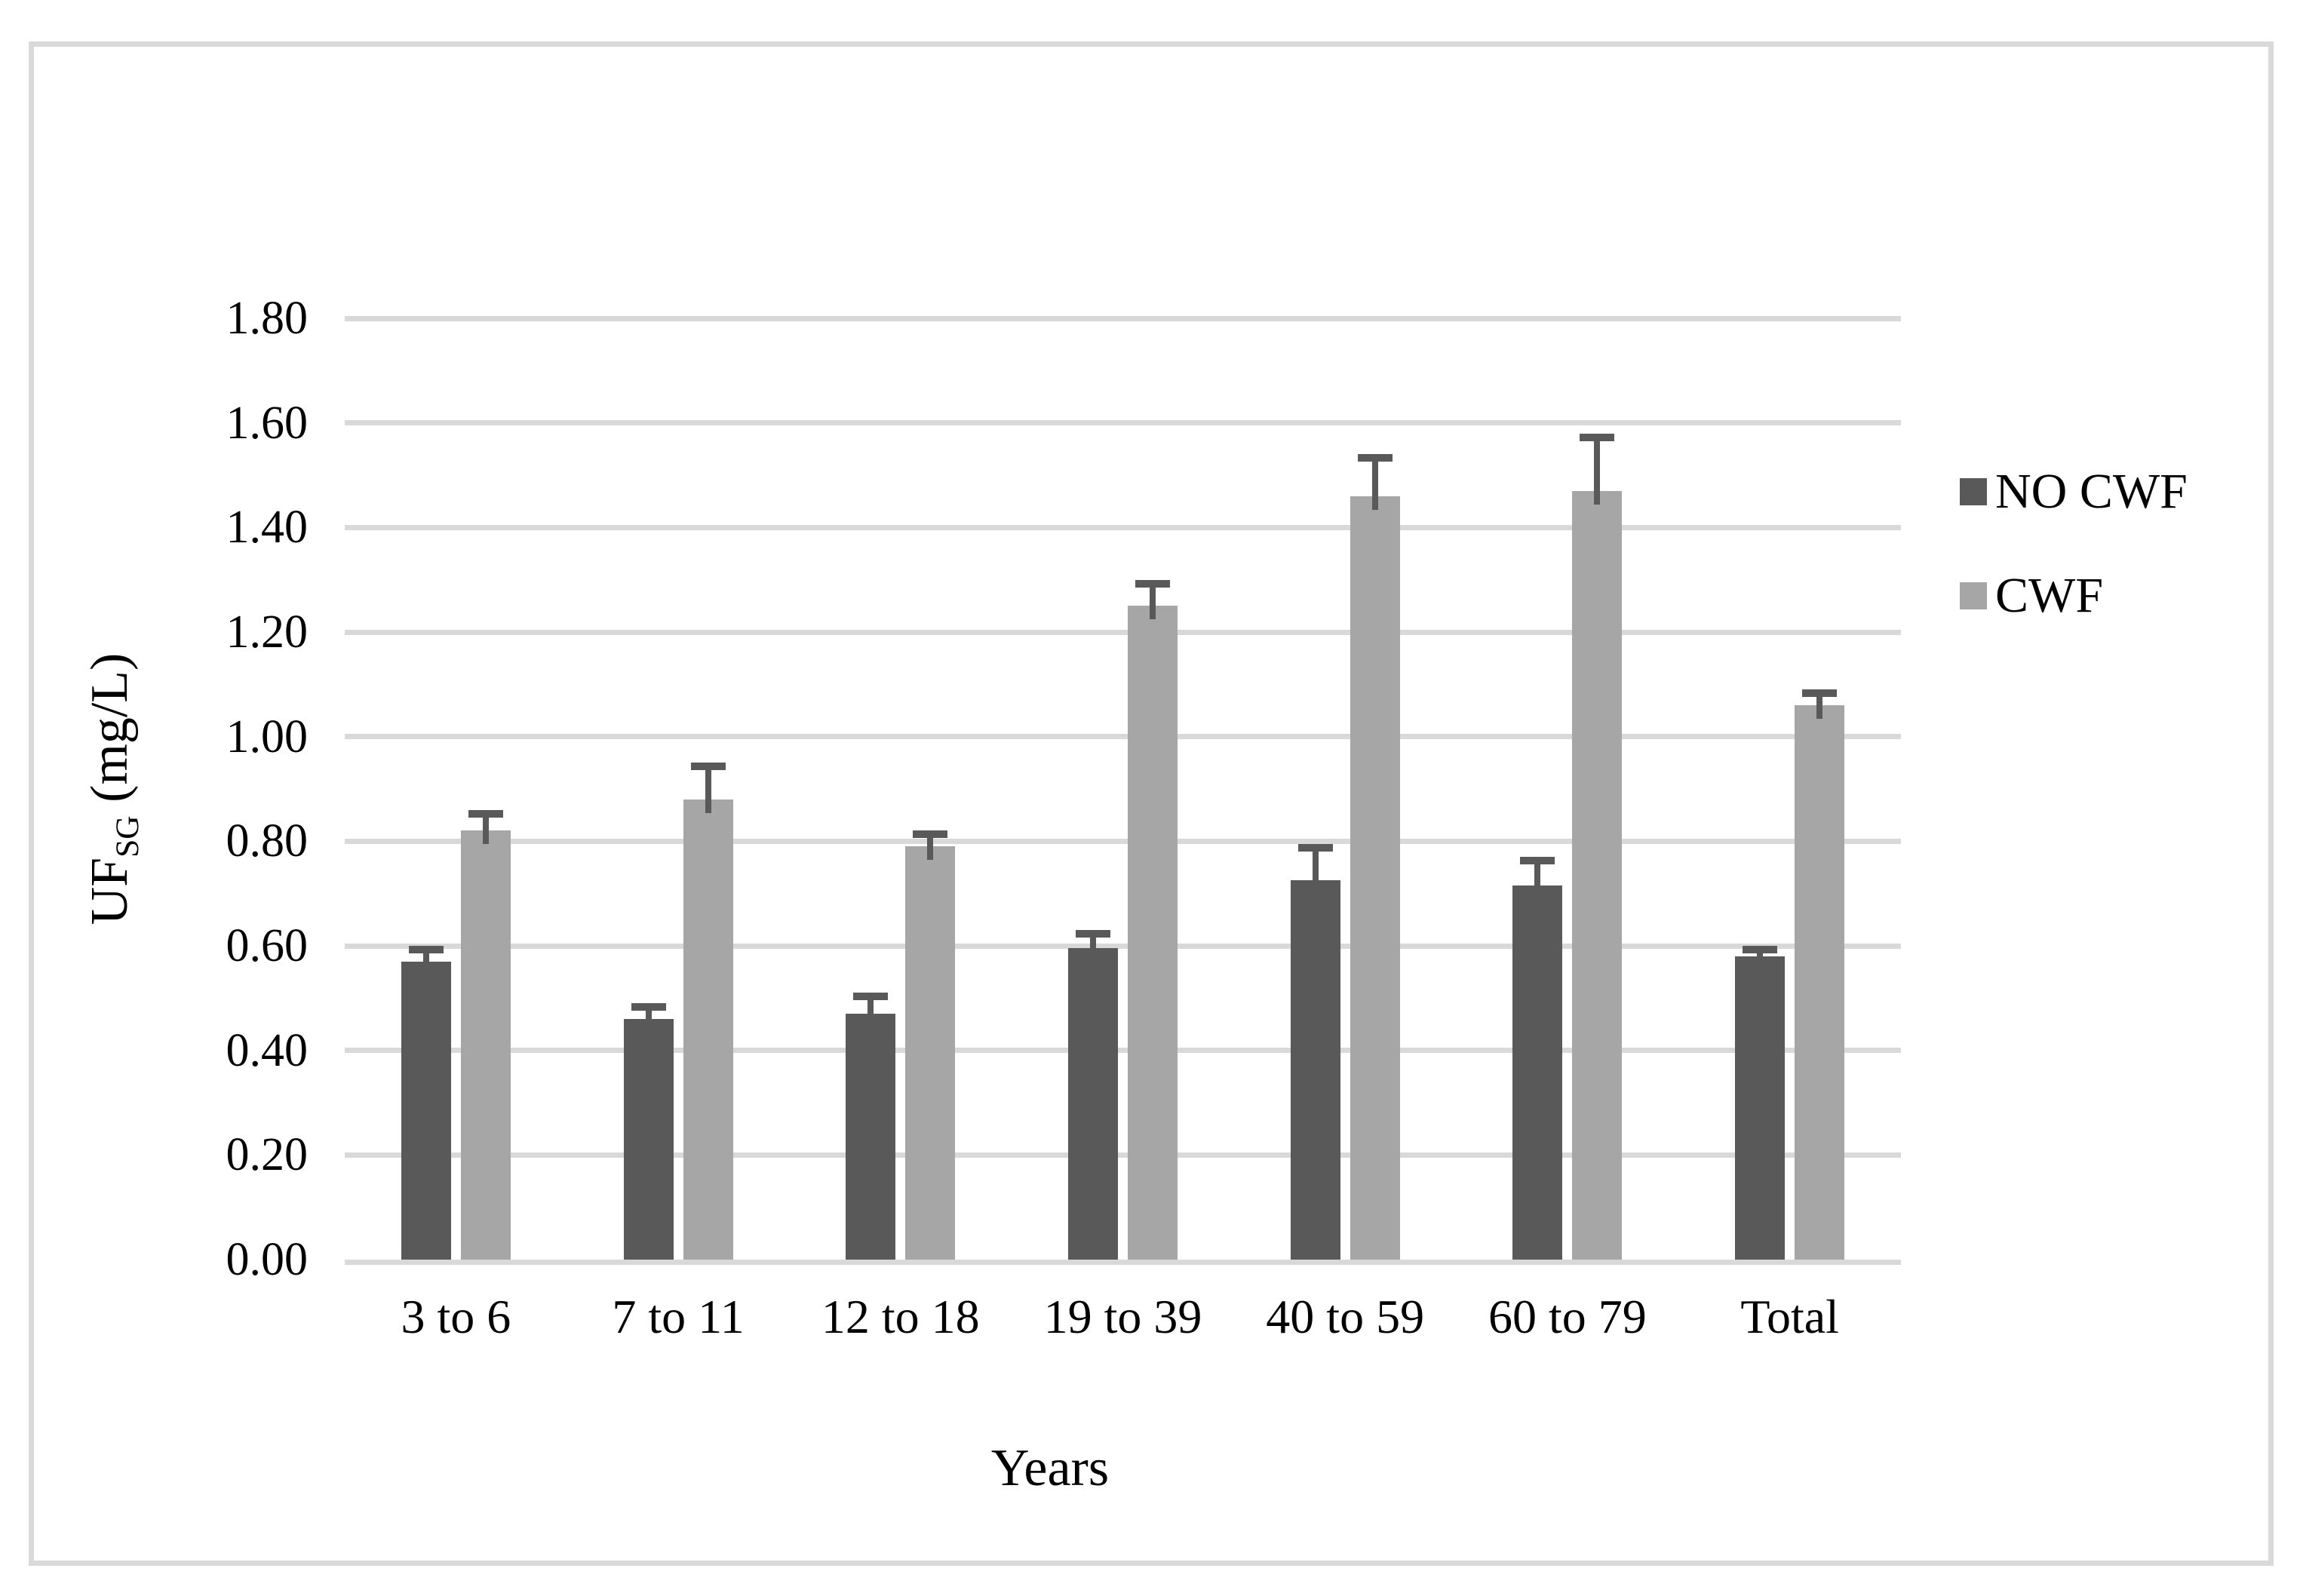 The image size is (2303, 1596). Describe the element at coordinates (267, 1259) in the screenshot. I see `y-tick-label-0-00: 0.00` at that location.